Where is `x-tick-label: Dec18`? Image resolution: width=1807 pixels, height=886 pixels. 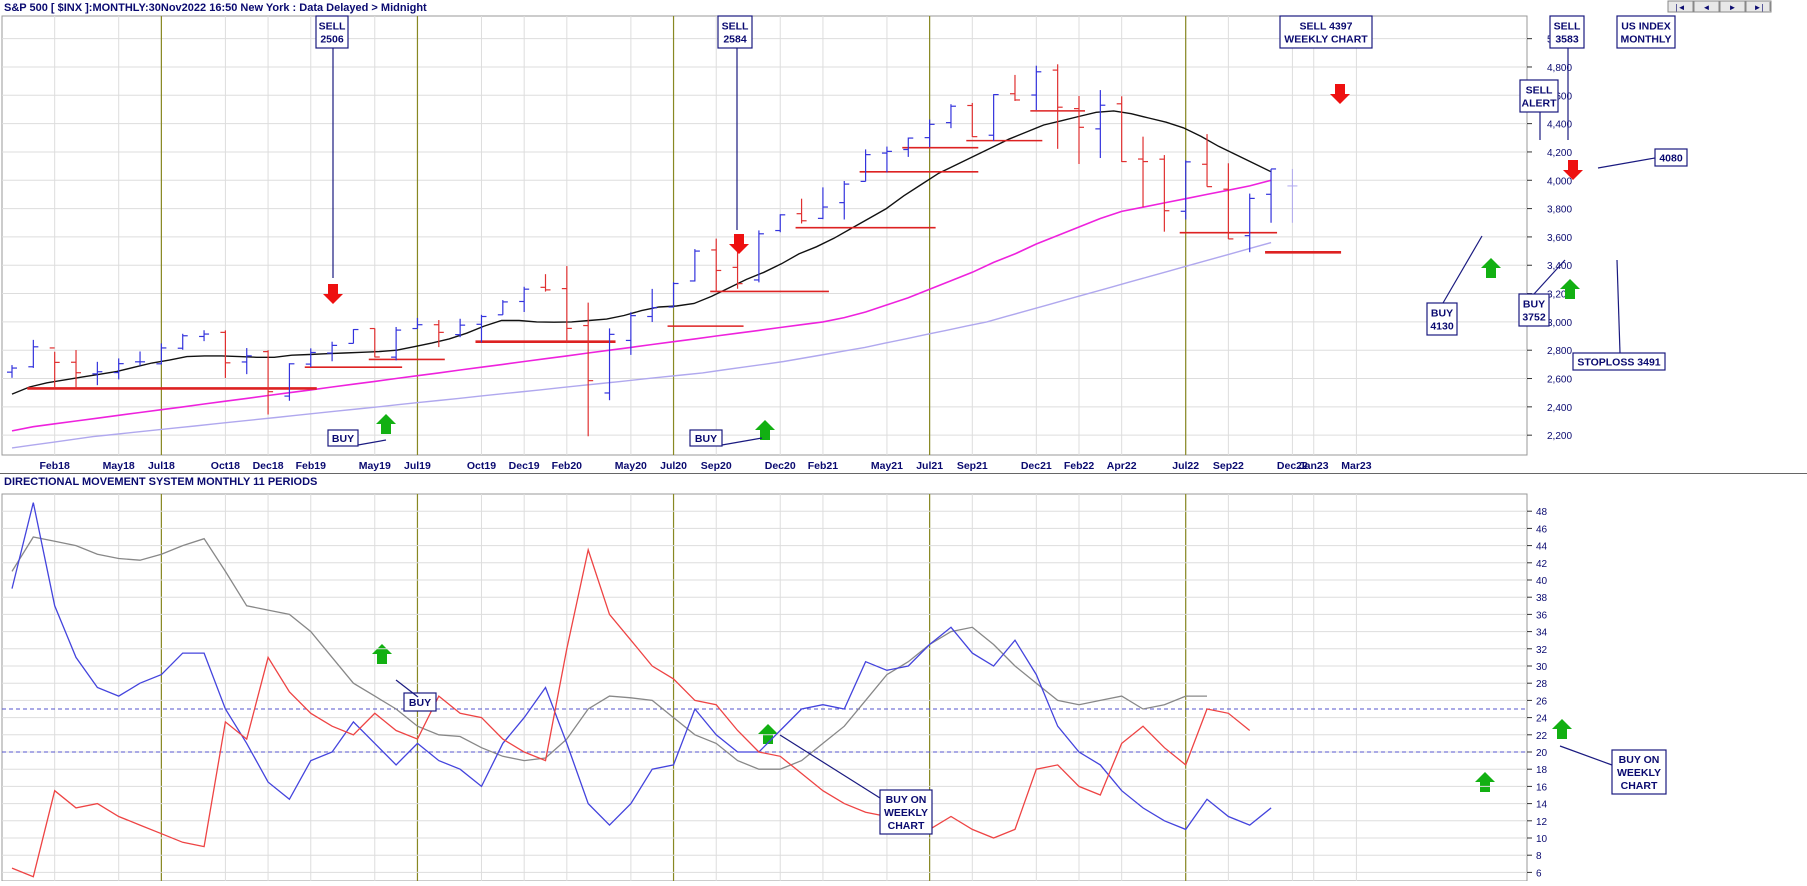 x-tick-label: Dec18 is located at coordinates (268, 466).